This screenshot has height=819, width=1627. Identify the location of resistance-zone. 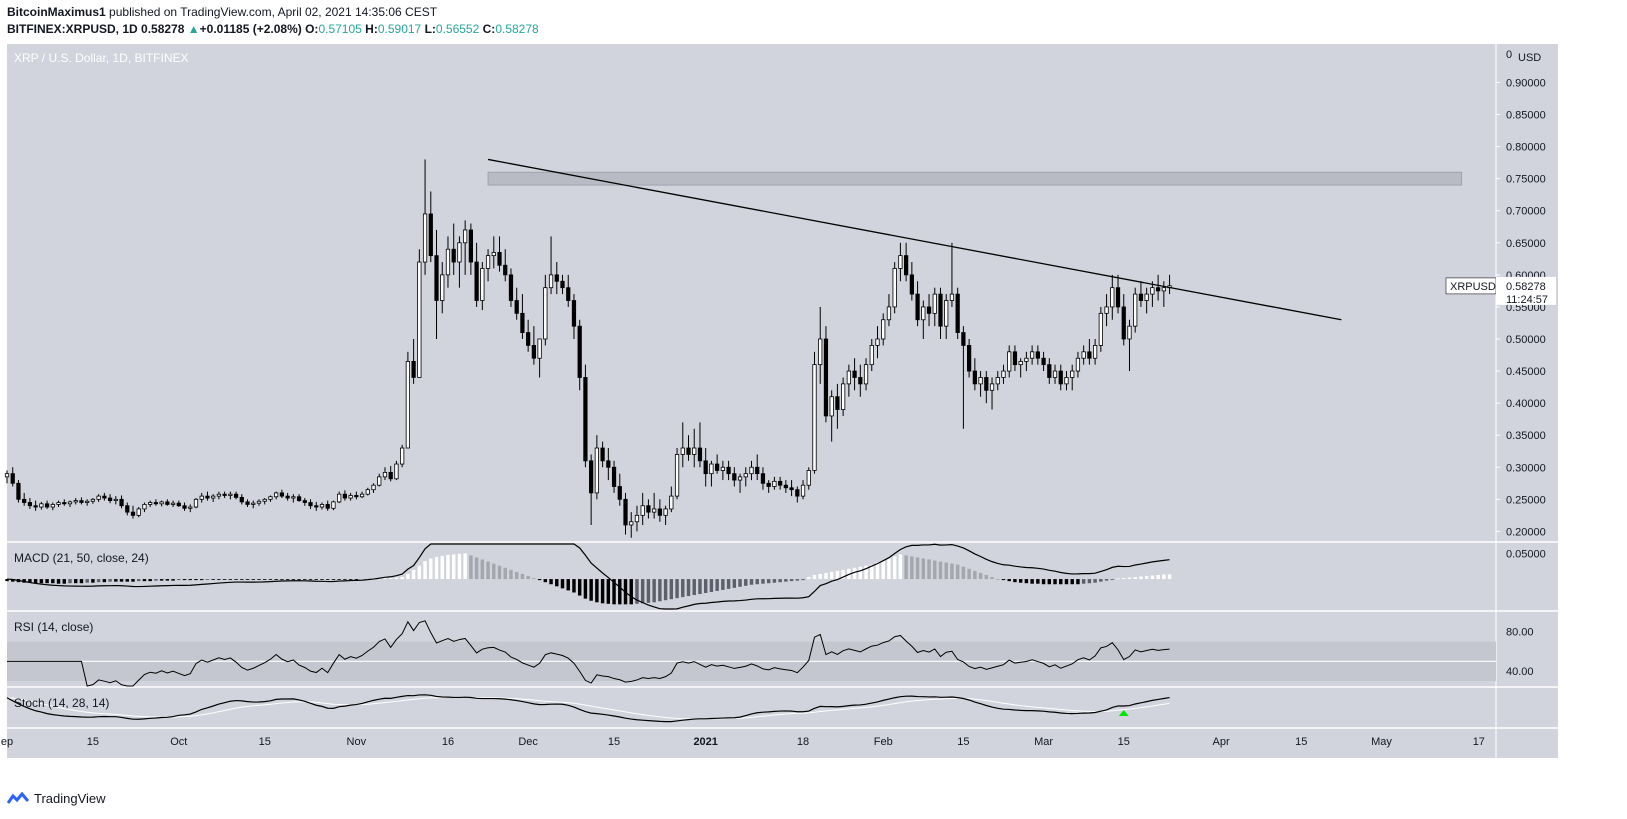
(975, 178).